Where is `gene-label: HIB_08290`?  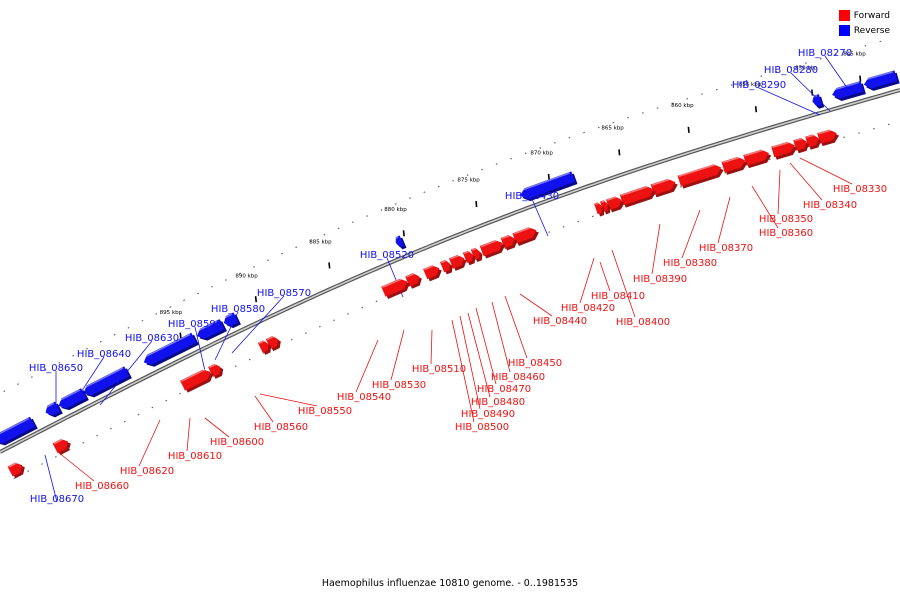
gene-label: HIB_08290 is located at coordinates (759, 85).